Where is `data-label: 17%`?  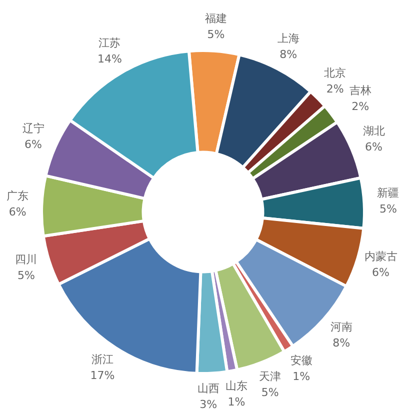
data-label: 17% is located at coordinates (102, 375).